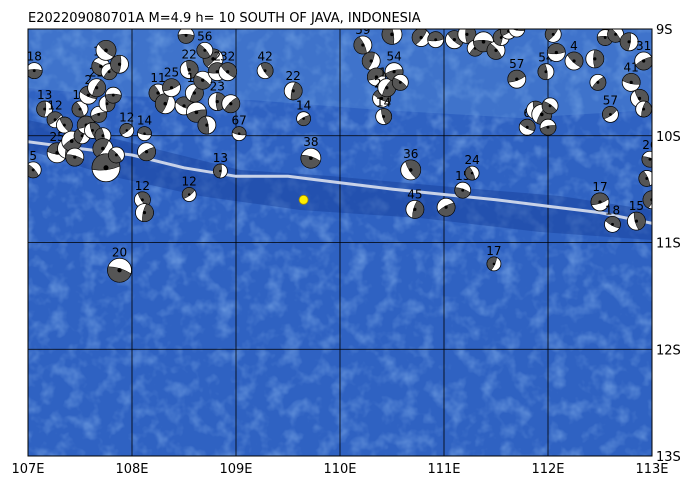 The height and width of the screenshot is (484, 697). I want to click on depth-label: 23, so click(217, 87).